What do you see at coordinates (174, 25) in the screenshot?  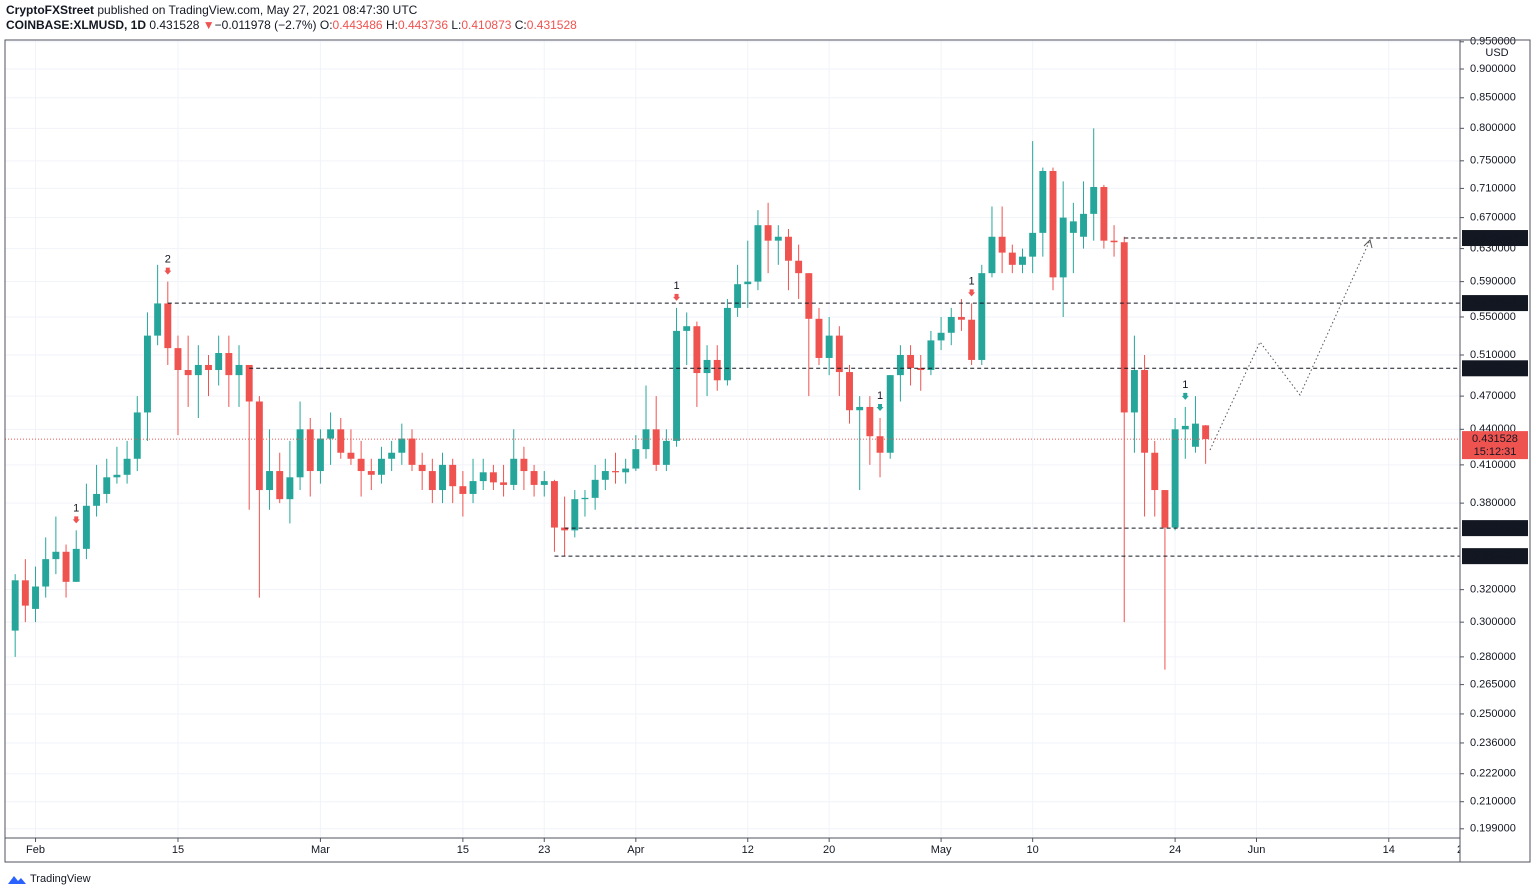 I see `last-price: 0.431528` at bounding box center [174, 25].